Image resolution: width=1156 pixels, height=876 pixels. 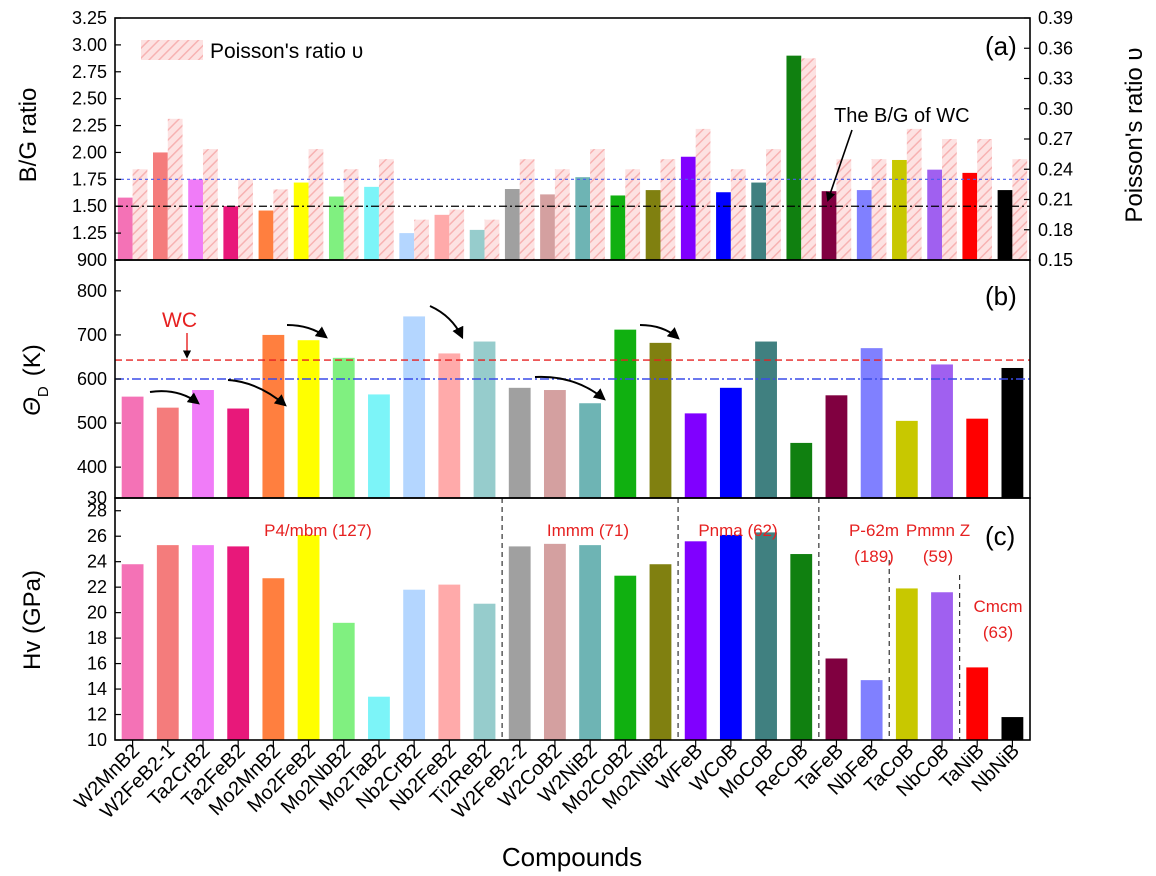 I want to click on space-group-label: Pmmn Z (59), so click(x=938, y=543).